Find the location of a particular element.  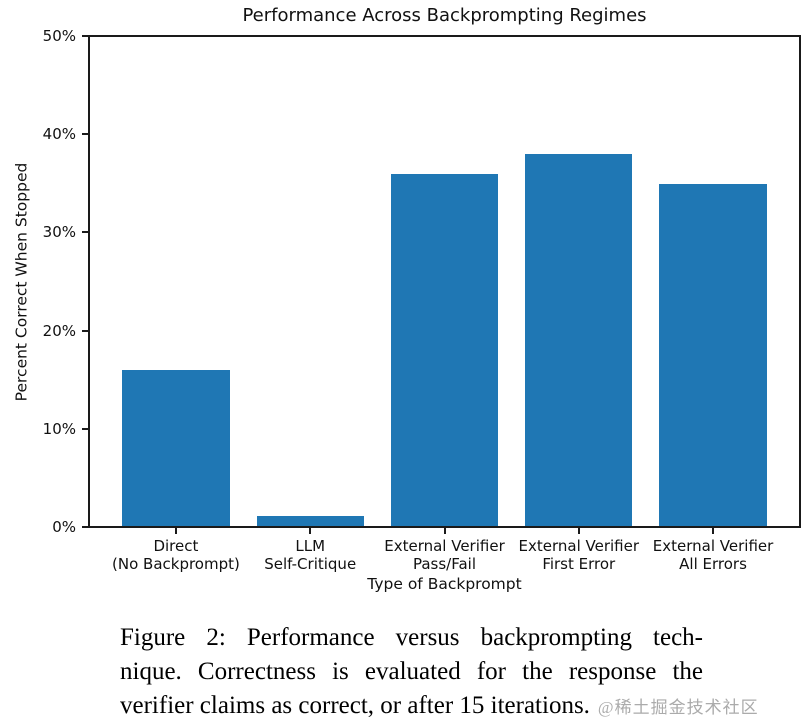

x-tick-label: External Verifier First Error is located at coordinates (579, 555).